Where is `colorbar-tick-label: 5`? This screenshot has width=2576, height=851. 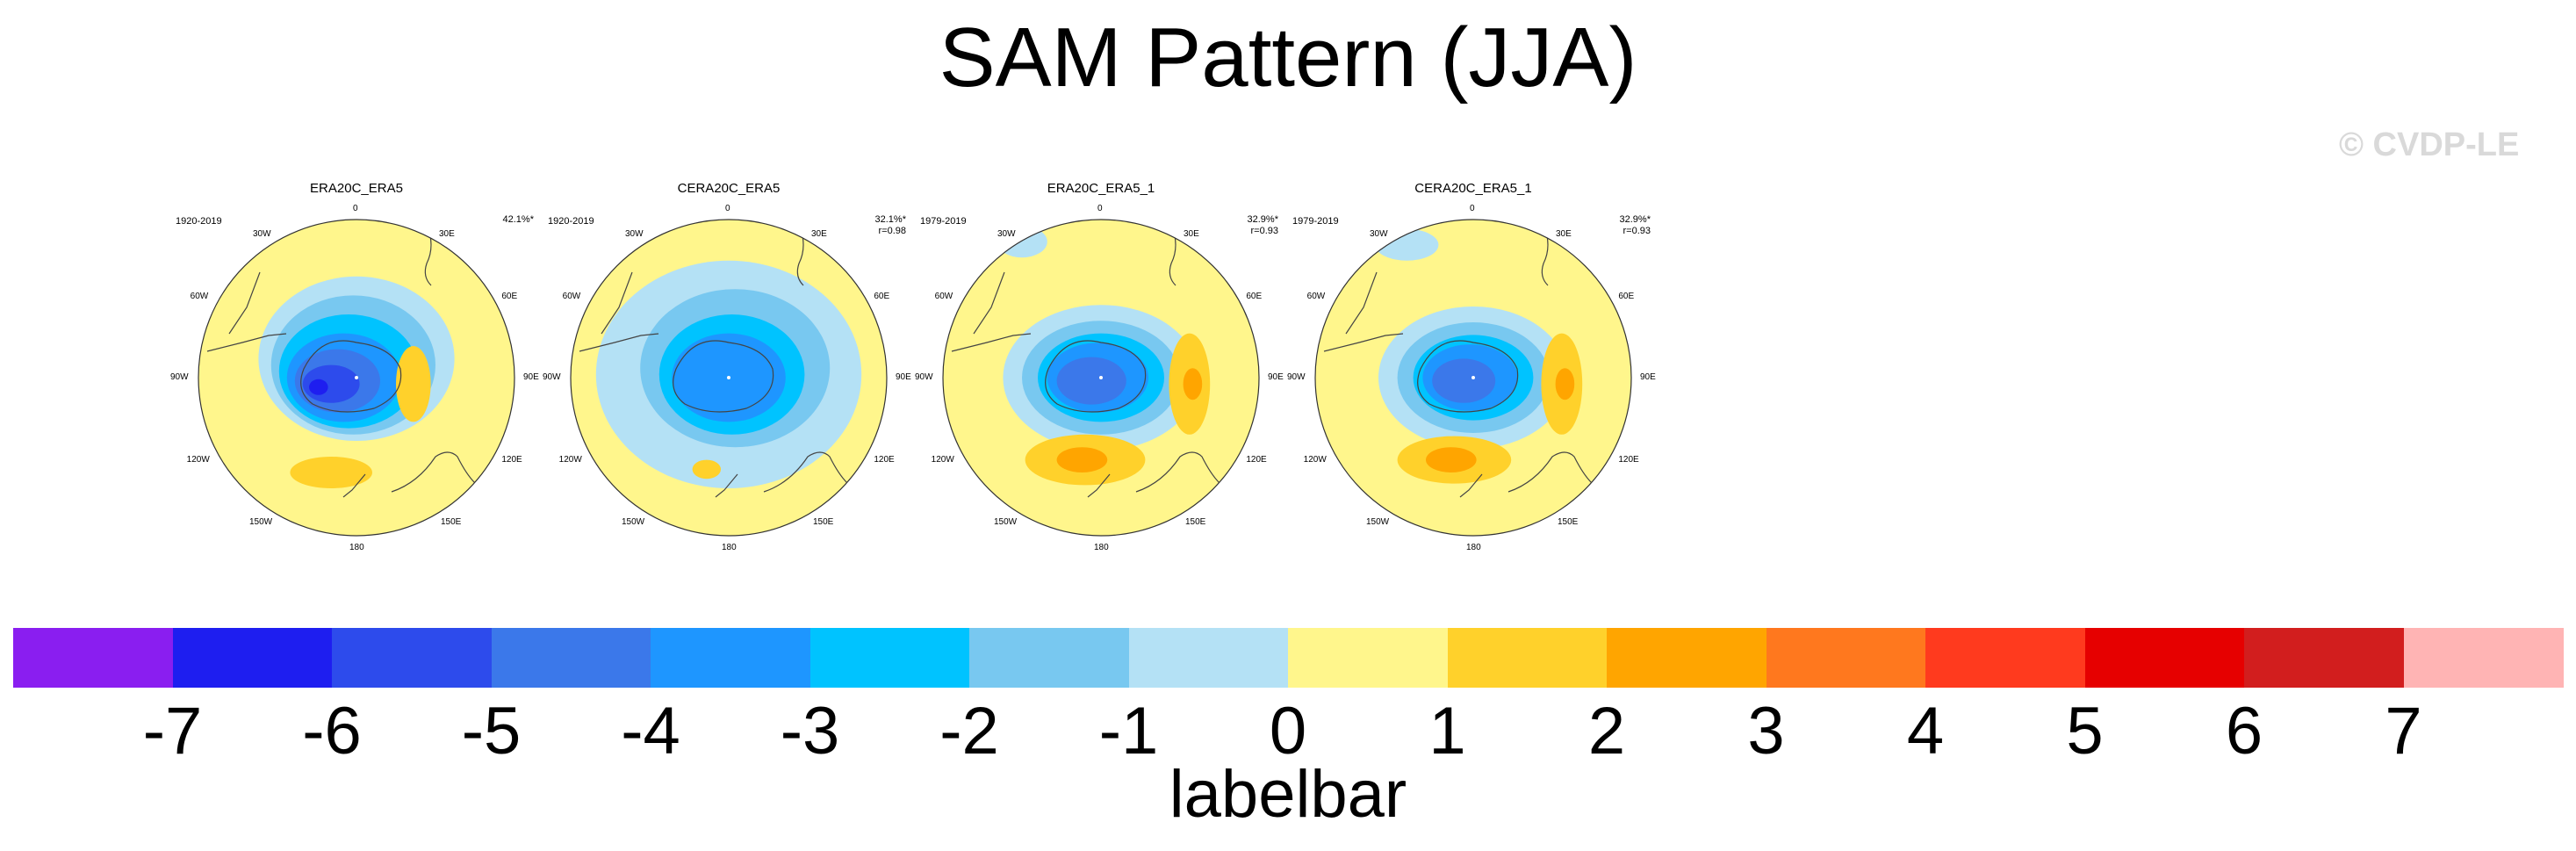
colorbar-tick-label: 5 is located at coordinates (2085, 731).